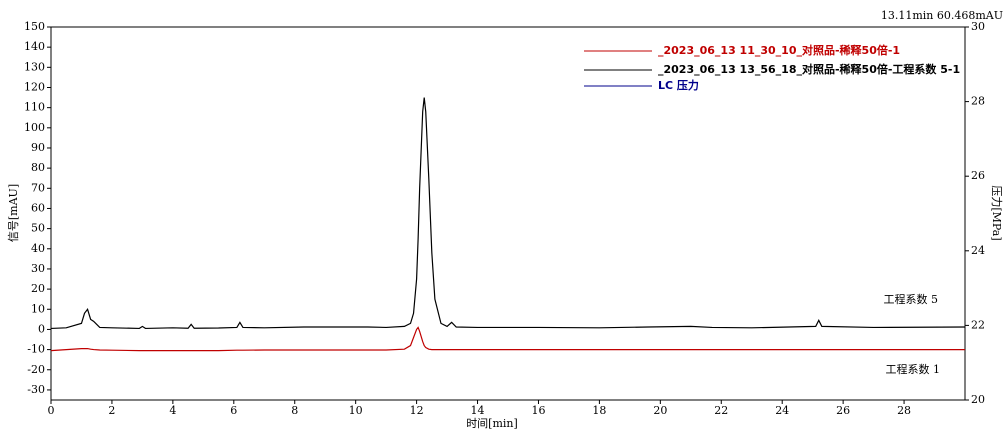 The height and width of the screenshot is (441, 1007). What do you see at coordinates (417, 410) in the screenshot?
I see `x-tick-label: 12` at bounding box center [417, 410].